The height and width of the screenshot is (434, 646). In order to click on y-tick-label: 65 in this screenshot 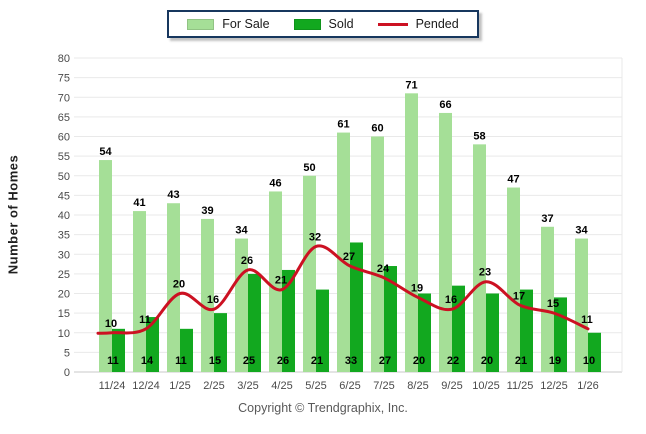, I will do `click(64, 118)`.